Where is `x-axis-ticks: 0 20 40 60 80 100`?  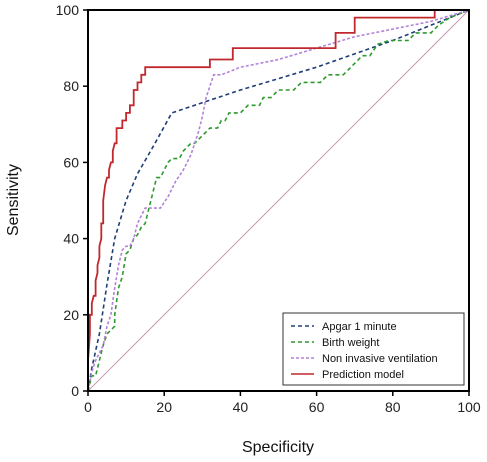
x-axis-ticks: 0 20 40 60 80 100 is located at coordinates (282, 403).